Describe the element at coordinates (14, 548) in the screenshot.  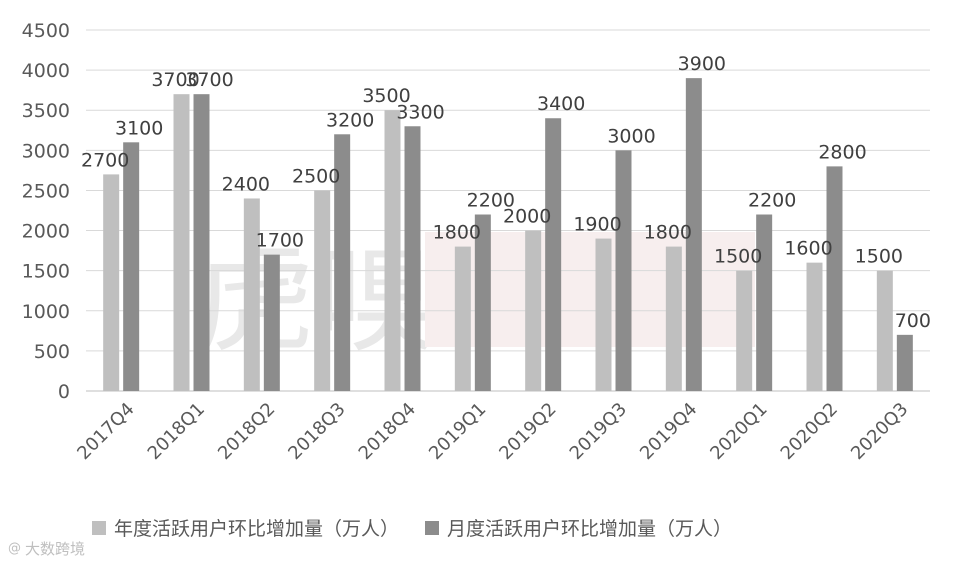
I see `weibo-logo-icon: @` at that location.